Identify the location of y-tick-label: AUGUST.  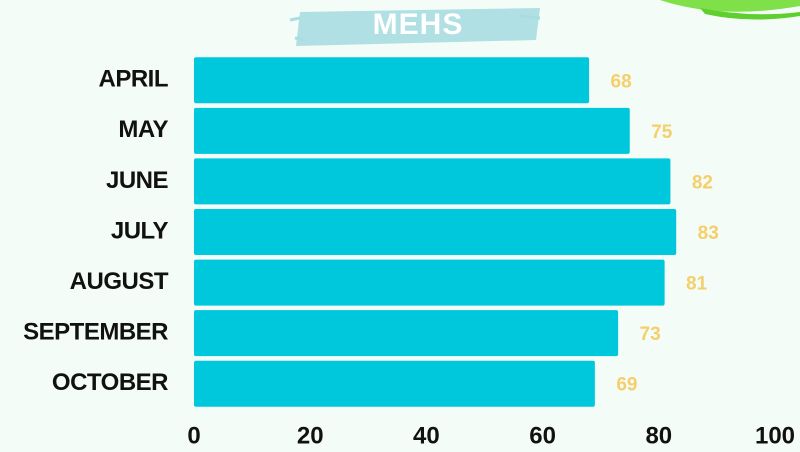
(119, 281).